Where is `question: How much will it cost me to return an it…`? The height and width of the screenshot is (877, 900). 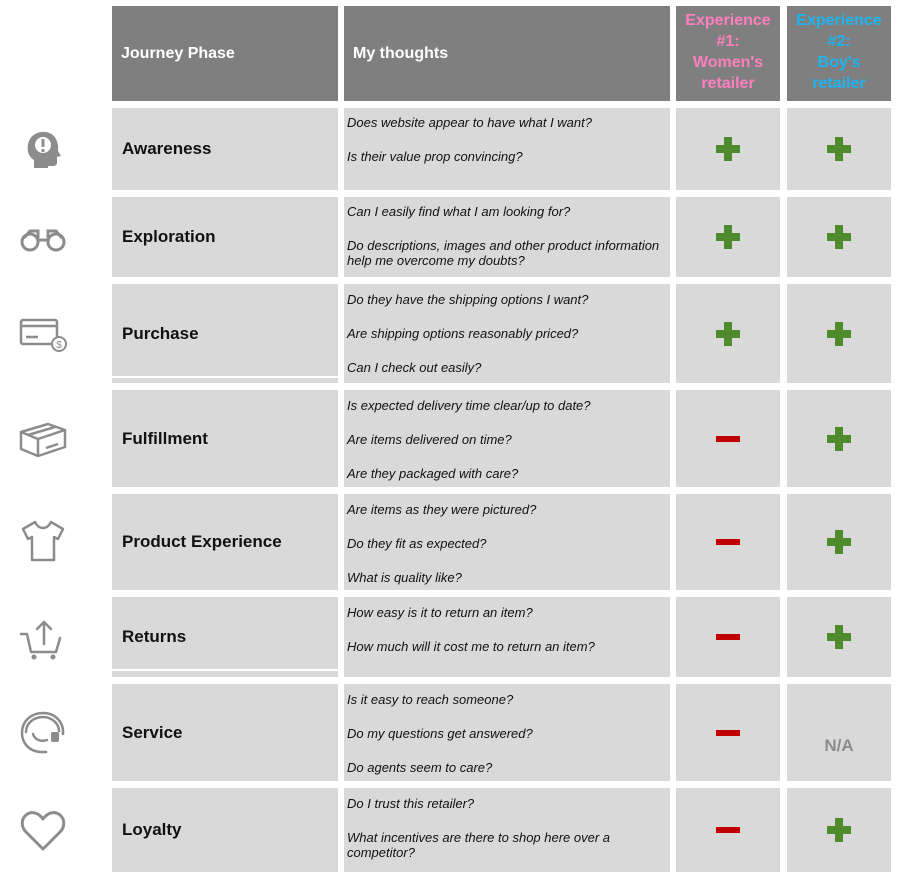 question: How much will it cost me to return an it… is located at coordinates (471, 646).